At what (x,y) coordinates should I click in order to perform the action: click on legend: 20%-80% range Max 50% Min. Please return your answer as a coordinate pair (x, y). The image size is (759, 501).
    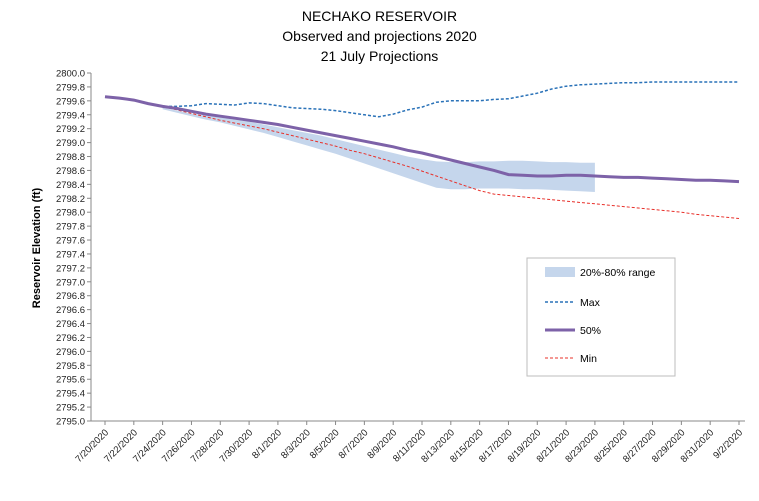
    Looking at the image, I should click on (601, 317).